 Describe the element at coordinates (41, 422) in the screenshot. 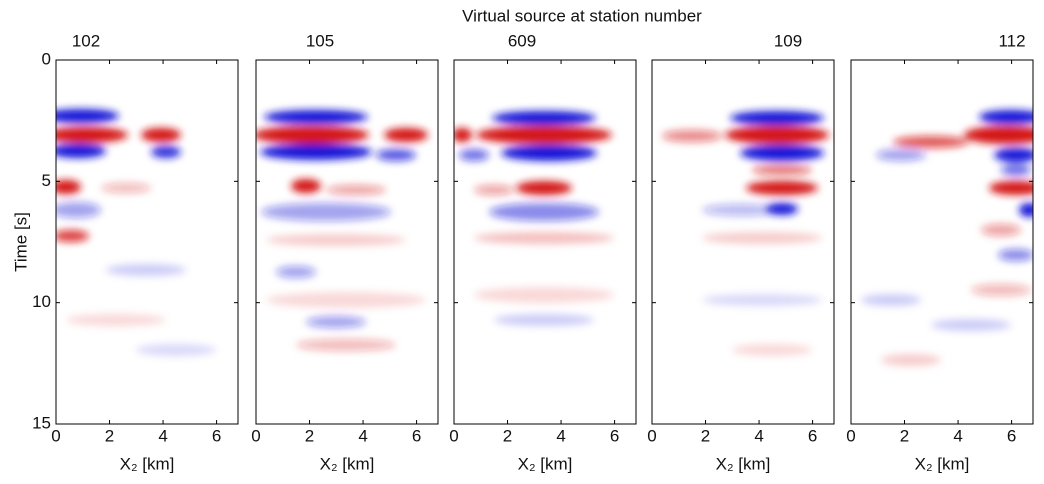

I see `y-tick-label: 15` at that location.